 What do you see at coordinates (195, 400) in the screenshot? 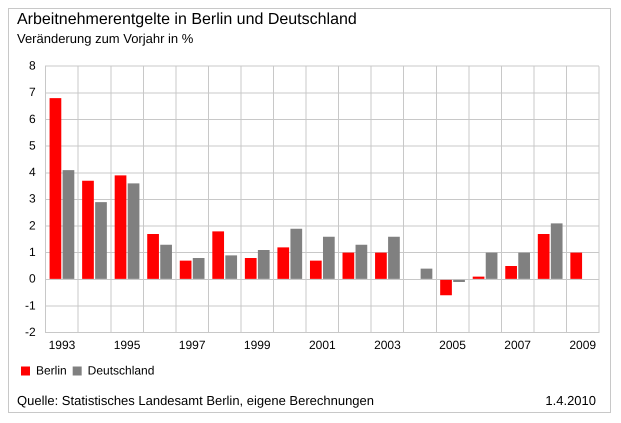
I see `source-note: Quelle: Statistisches Landesamt Berlin, eigene Berechnungen` at bounding box center [195, 400].